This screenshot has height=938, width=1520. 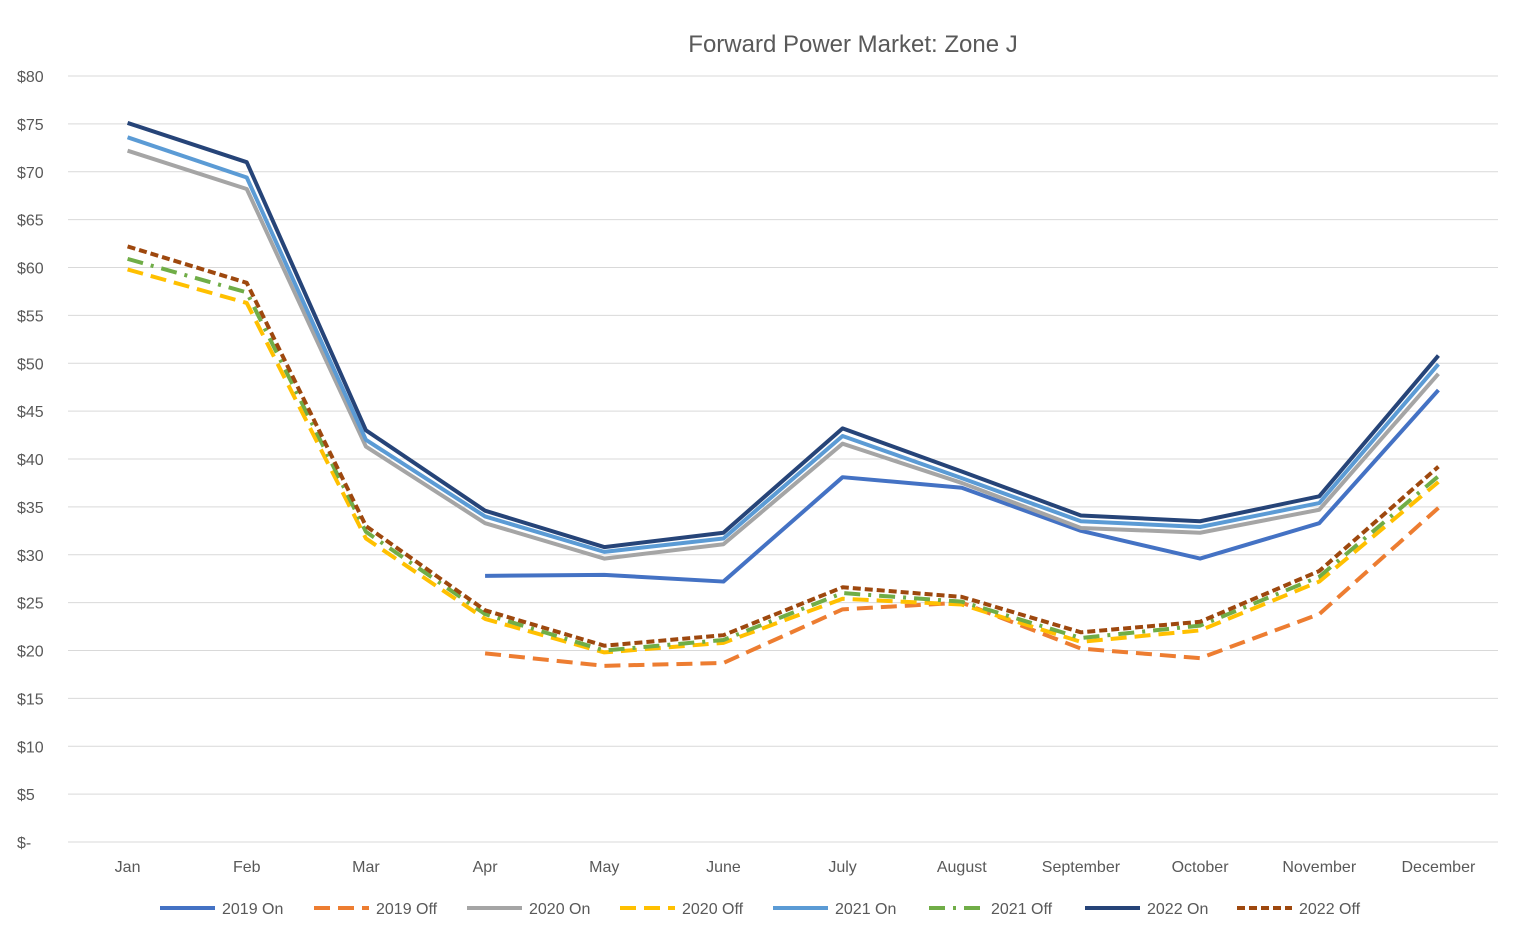 I want to click on y-tick-label: $75, so click(x=30, y=125).